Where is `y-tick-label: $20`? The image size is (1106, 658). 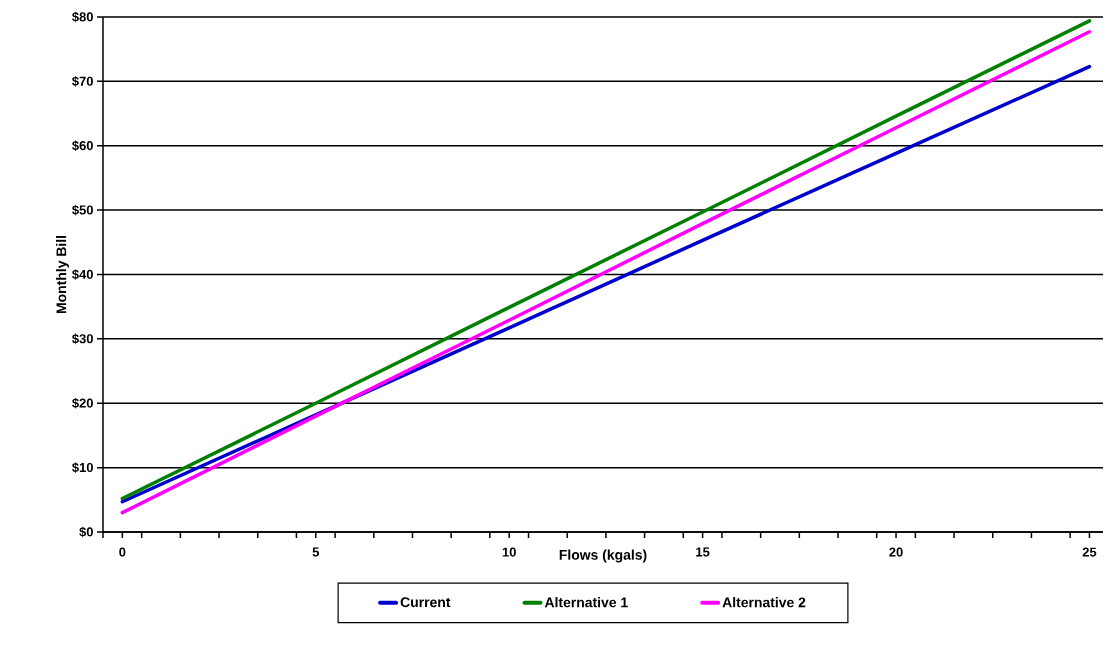
y-tick-label: $20 is located at coordinates (82, 403).